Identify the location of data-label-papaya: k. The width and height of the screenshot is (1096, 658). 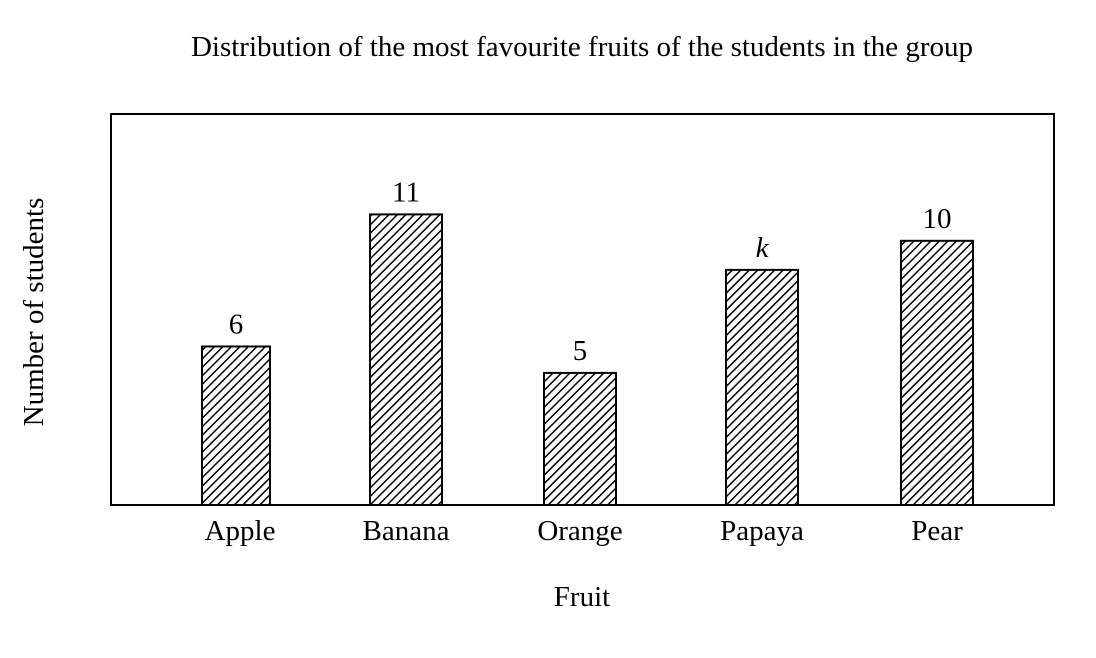
(763, 248).